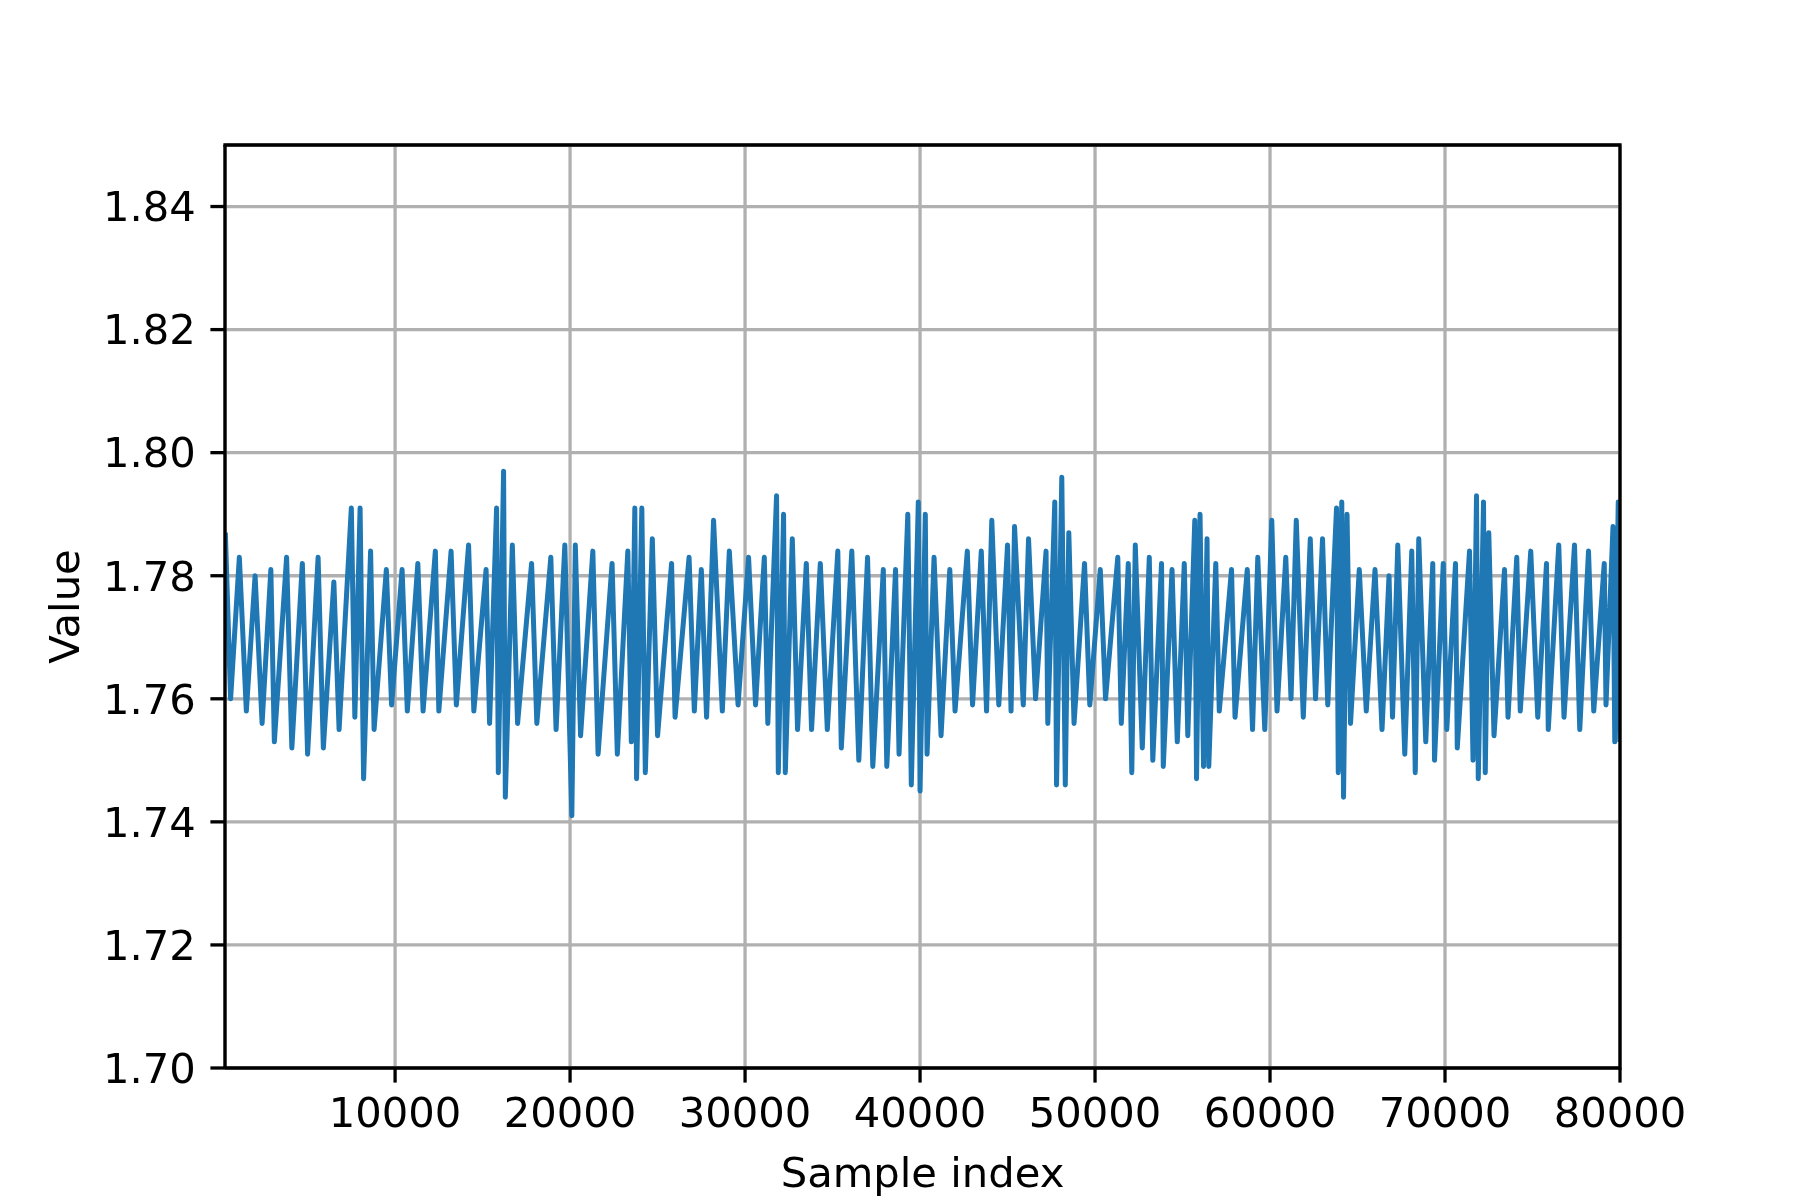  Describe the element at coordinates (149, 699) in the screenshot. I see `y-tick-label: 1.76` at that location.